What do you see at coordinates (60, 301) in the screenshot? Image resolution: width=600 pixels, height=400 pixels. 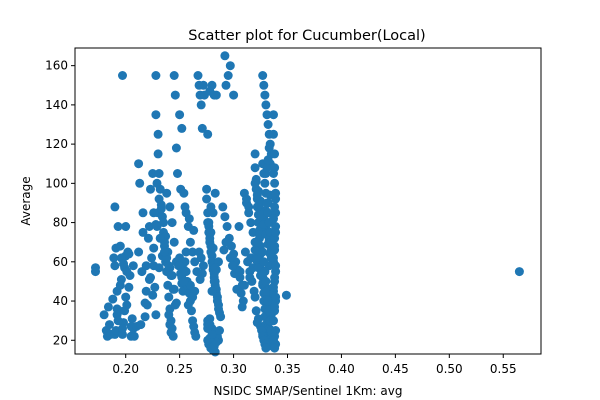 I see `y-tick-label: 40` at bounding box center [60, 301].